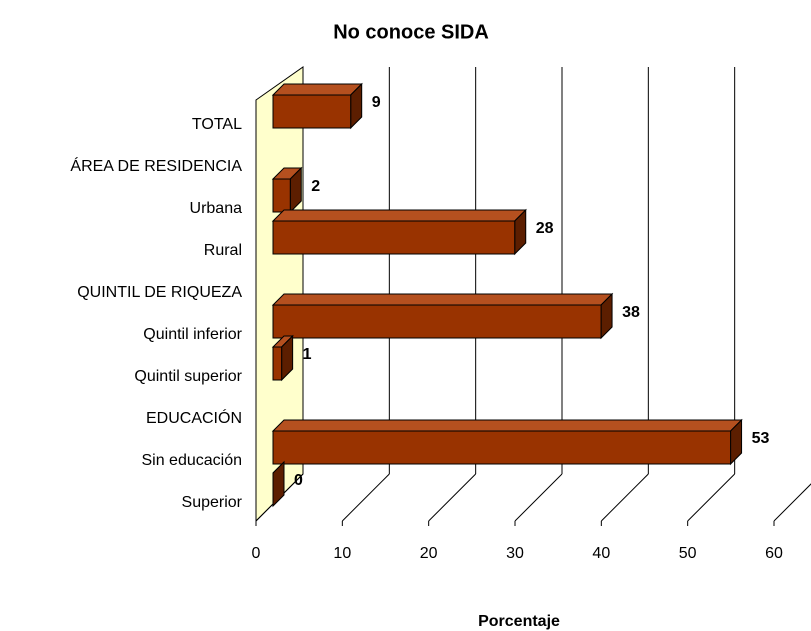 Image resolution: width=811 pixels, height=631 pixels. Describe the element at coordinates (298, 480) in the screenshot. I see `value-label: 0` at that location.